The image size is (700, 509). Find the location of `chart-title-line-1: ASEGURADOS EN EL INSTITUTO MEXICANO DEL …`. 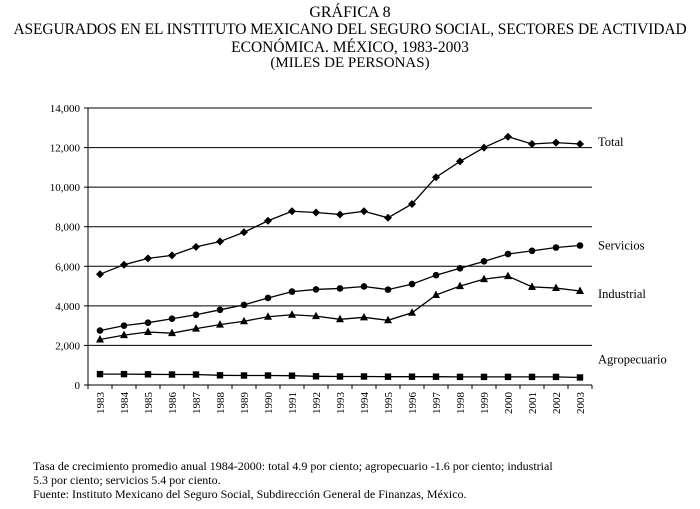

chart-title-line-1: ASEGURADOS EN EL INSTITUTO MEXICANO DEL … is located at coordinates (350, 29).